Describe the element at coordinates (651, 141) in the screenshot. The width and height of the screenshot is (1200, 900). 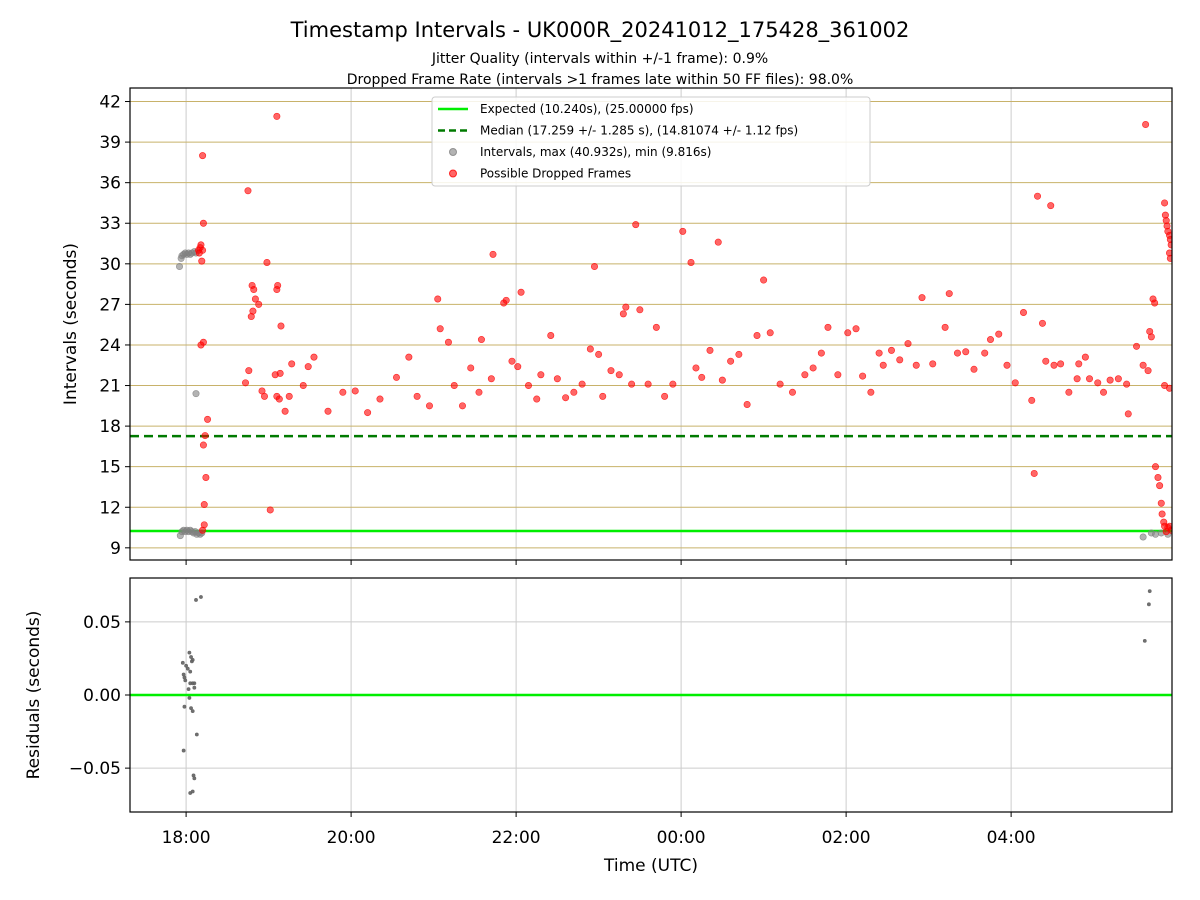
I see `legend-box` at that location.